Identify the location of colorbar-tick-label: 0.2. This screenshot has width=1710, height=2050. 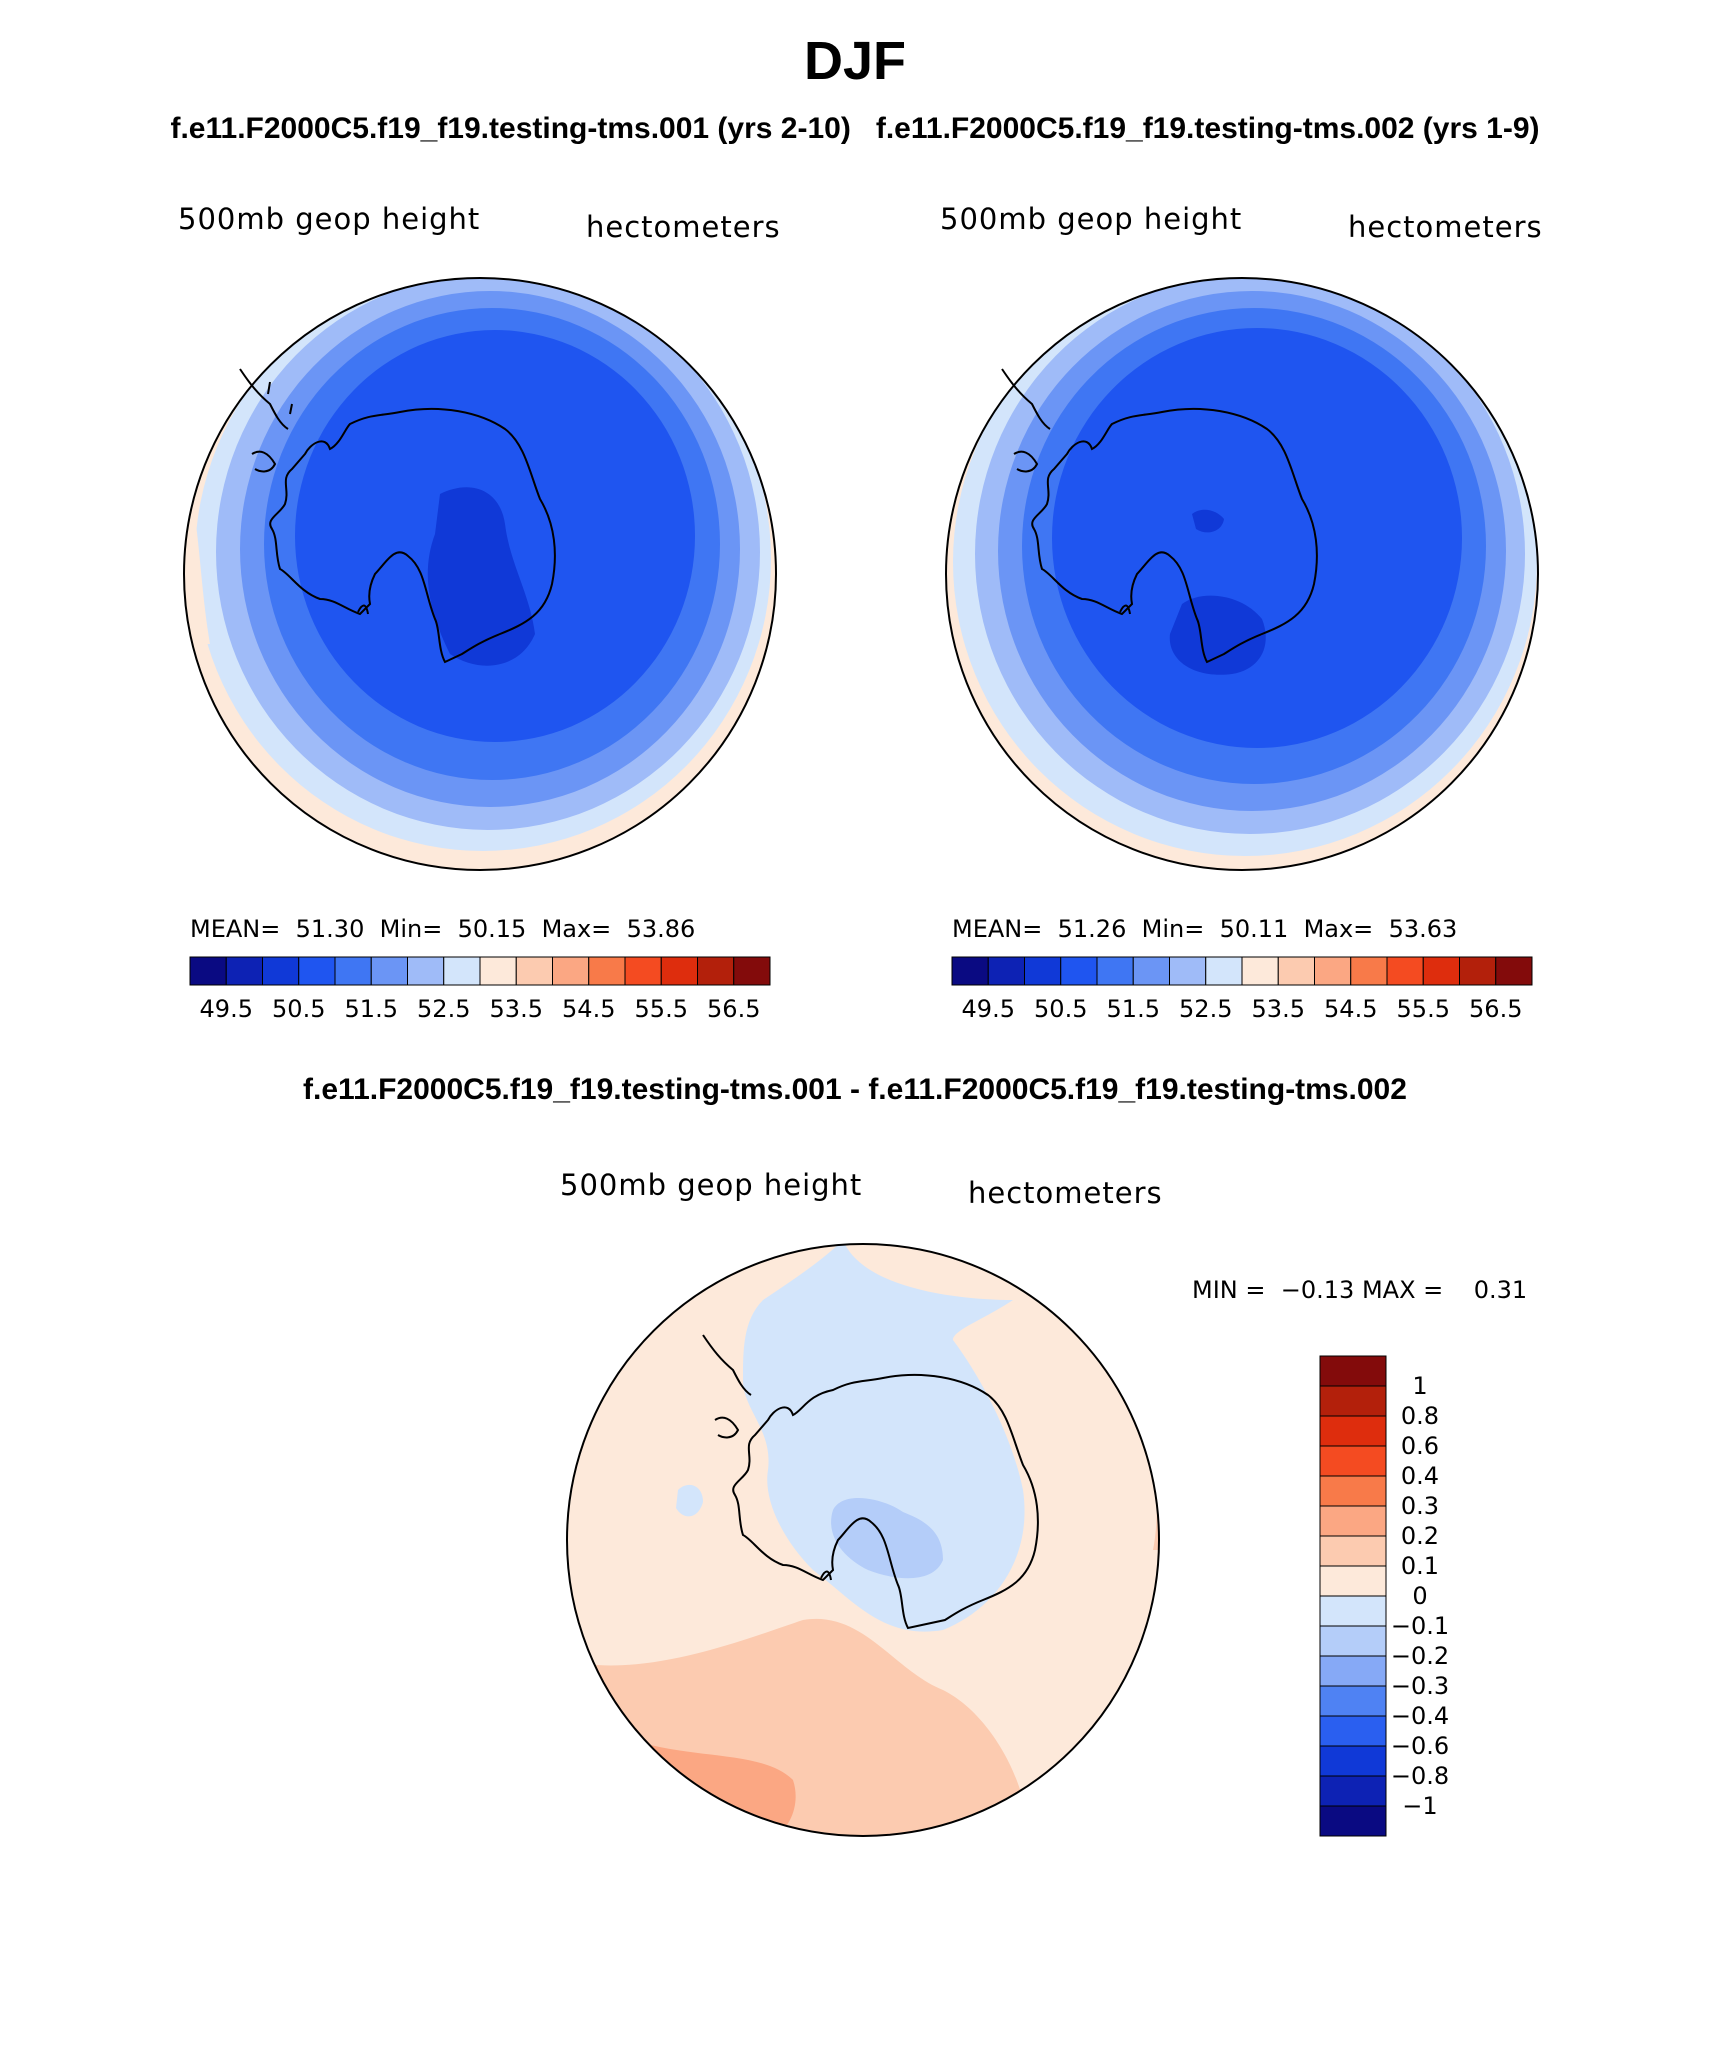
(1420, 1536).